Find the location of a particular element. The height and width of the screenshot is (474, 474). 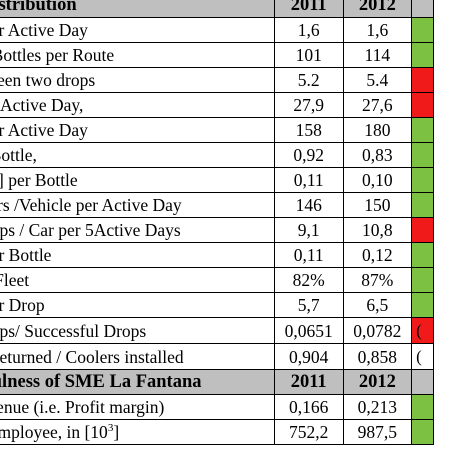

row-label: €] per Bottle is located at coordinates (137, 255).